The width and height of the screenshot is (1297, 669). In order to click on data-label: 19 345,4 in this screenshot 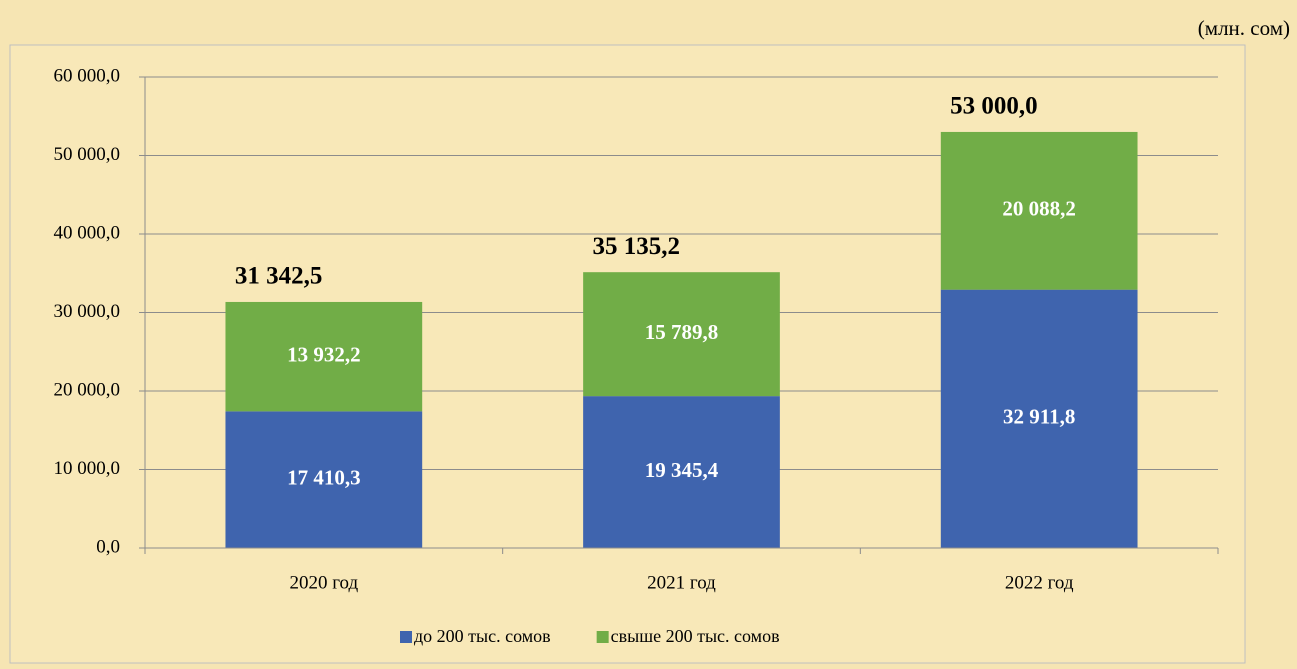, I will do `click(682, 470)`.